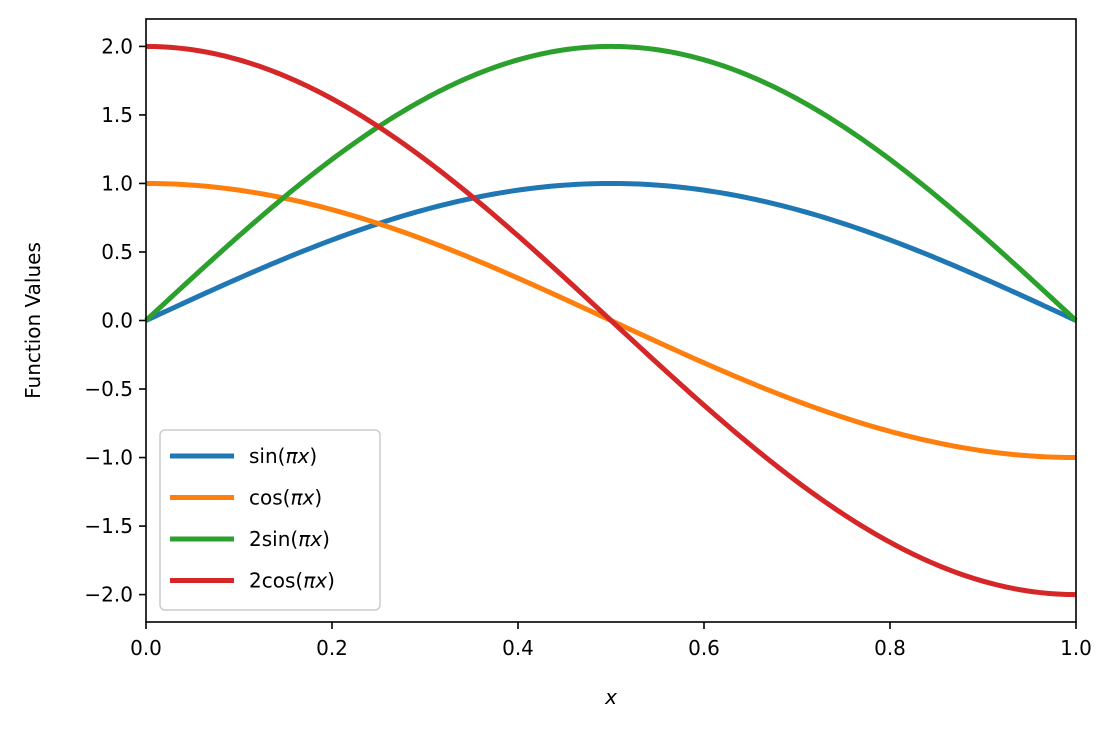 This screenshot has width=1118, height=730. I want to click on x-axis-label: x, so click(610, 697).